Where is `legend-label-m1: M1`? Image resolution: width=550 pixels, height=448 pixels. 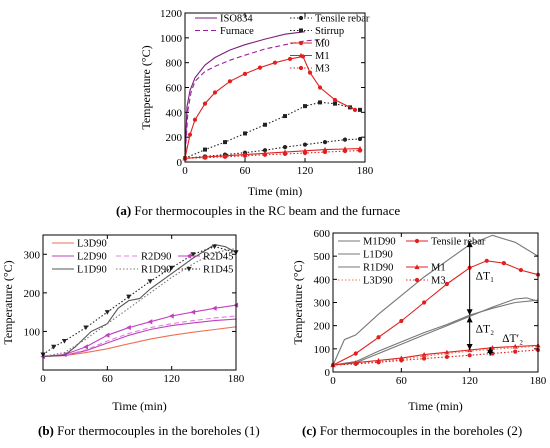 legend-label-m1: M1 is located at coordinates (322, 56).